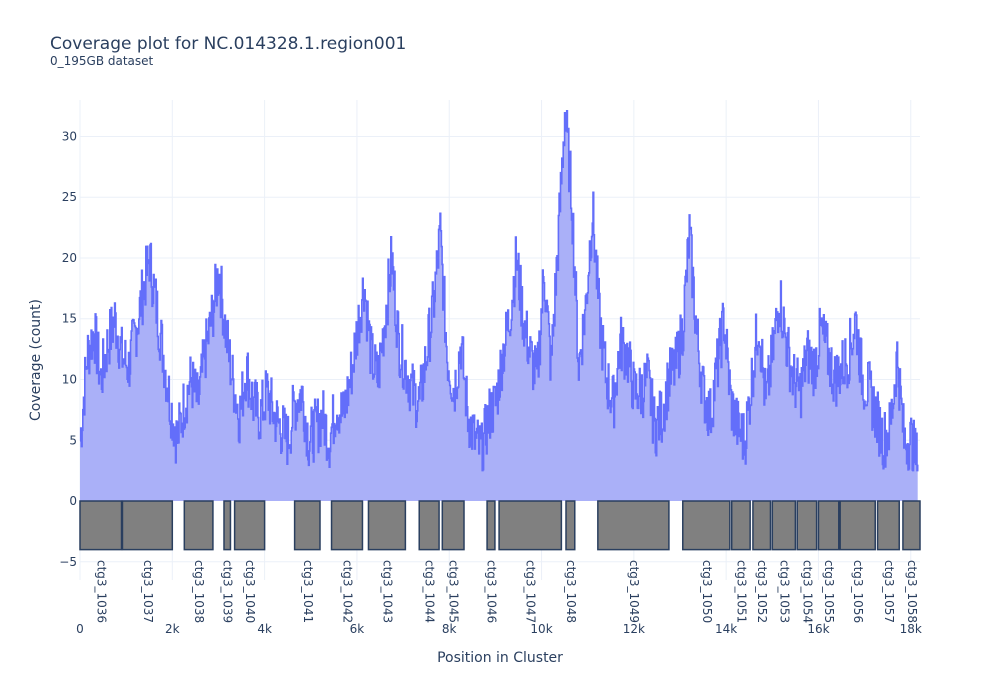 This screenshot has height=700, width=1000. I want to click on x-tick-label: 12k, so click(634, 629).